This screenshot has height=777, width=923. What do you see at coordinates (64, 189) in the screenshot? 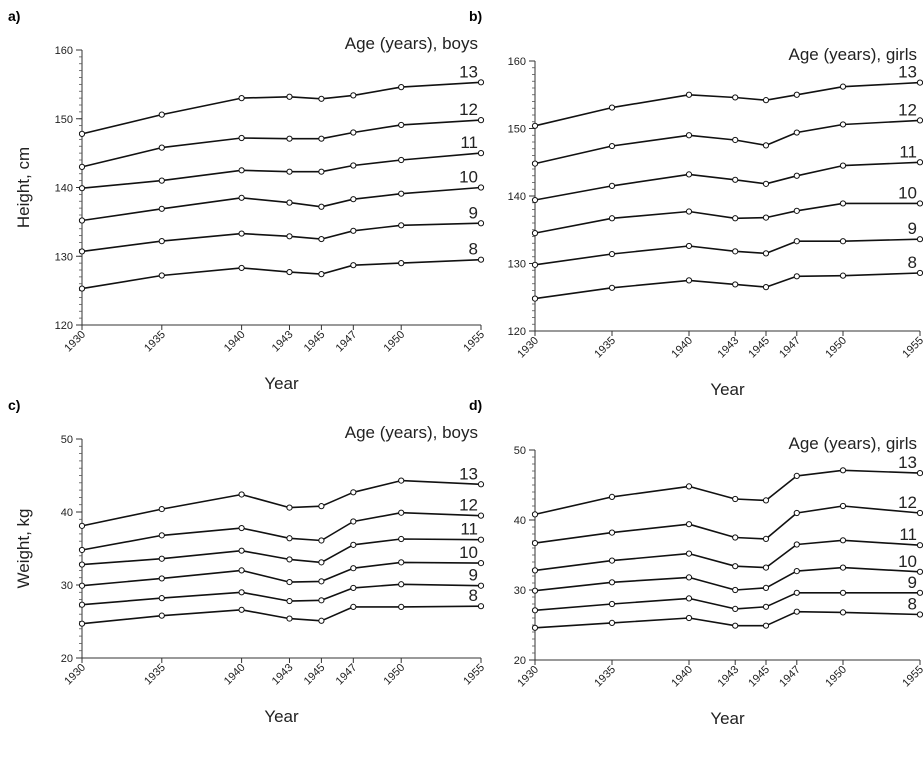
I see `y-tick-label: 140` at bounding box center [64, 189].